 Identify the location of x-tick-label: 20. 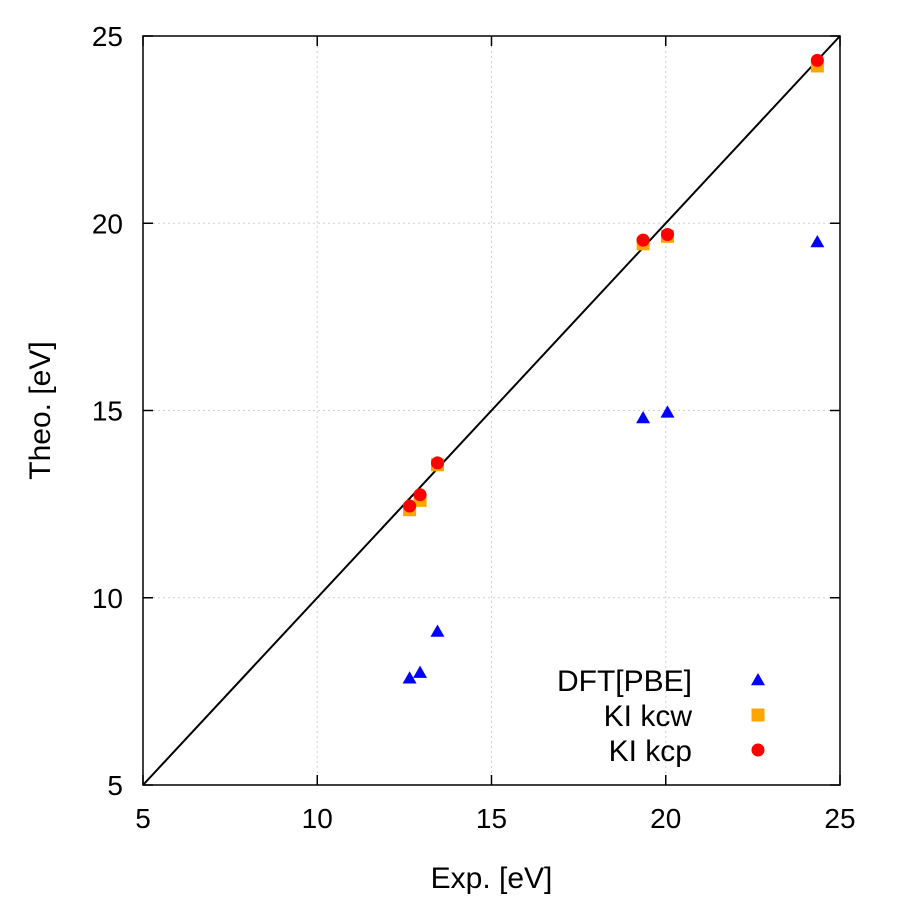
(665, 818).